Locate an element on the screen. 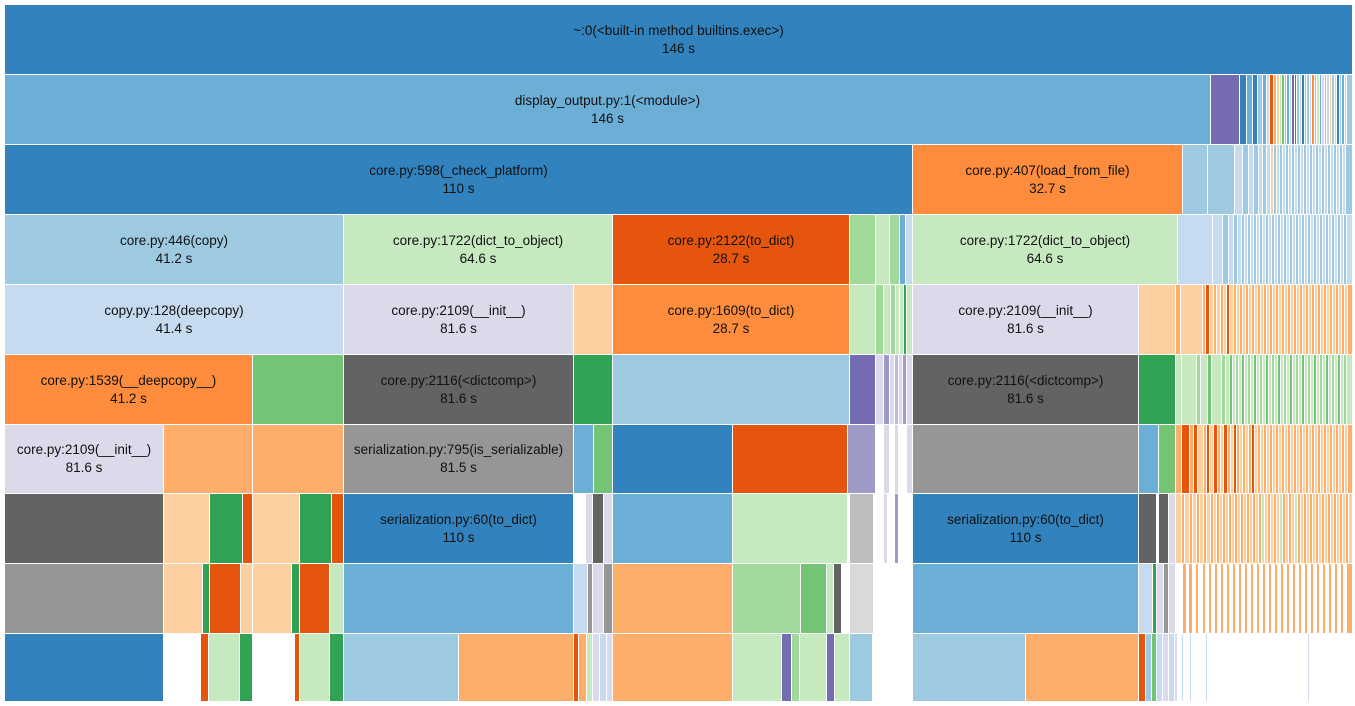 The width and height of the screenshot is (1355, 706). frame-node: core.py:1722(dict_to_object) 64.6 s is located at coordinates (478, 250).